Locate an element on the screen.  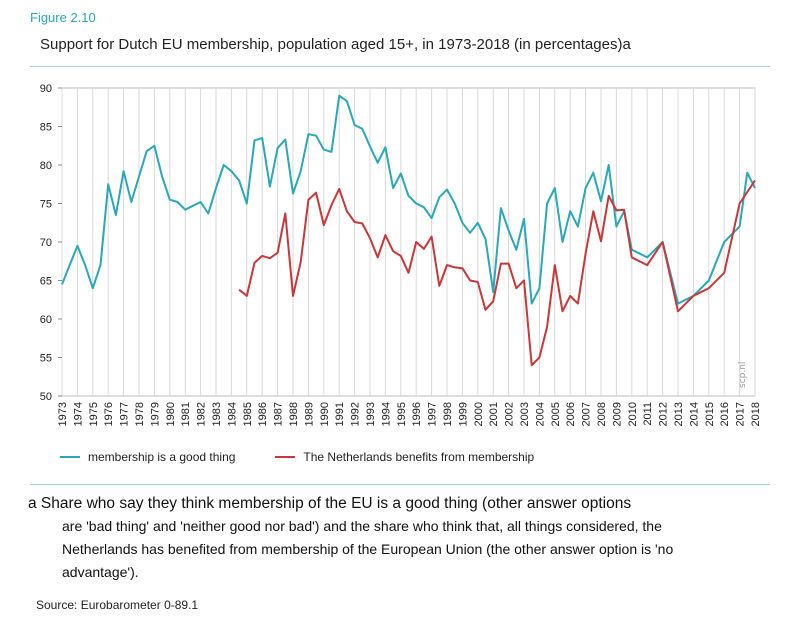
x-tick-label: 1980 is located at coordinates (171, 414).